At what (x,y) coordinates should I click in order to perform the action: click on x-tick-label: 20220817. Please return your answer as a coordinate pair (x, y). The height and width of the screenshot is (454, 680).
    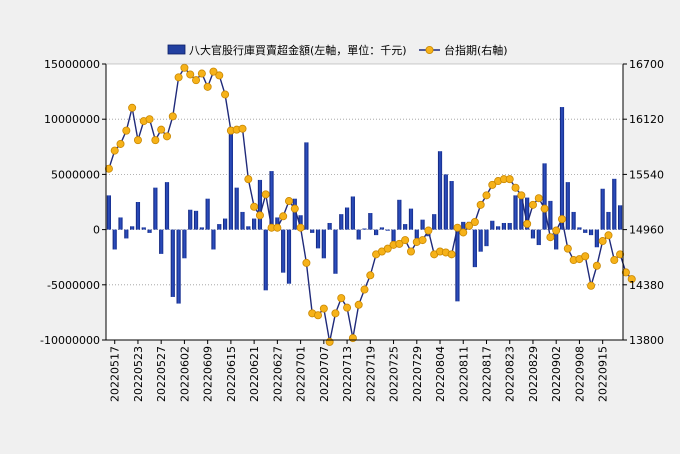
    Looking at the image, I should click on (486, 374).